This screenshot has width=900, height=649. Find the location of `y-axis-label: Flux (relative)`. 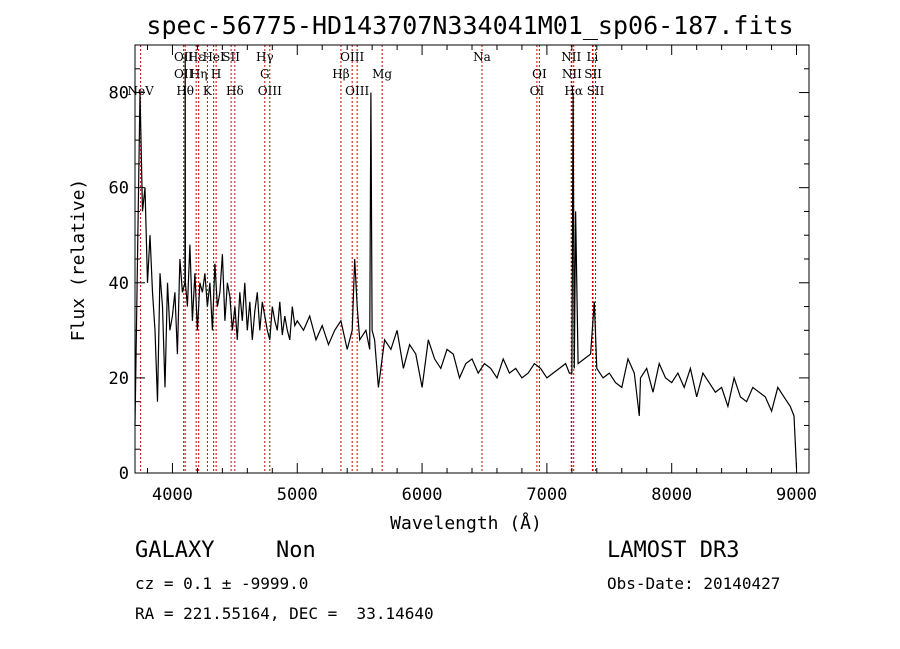

y-axis-label: Flux (relative) is located at coordinates (78, 260).